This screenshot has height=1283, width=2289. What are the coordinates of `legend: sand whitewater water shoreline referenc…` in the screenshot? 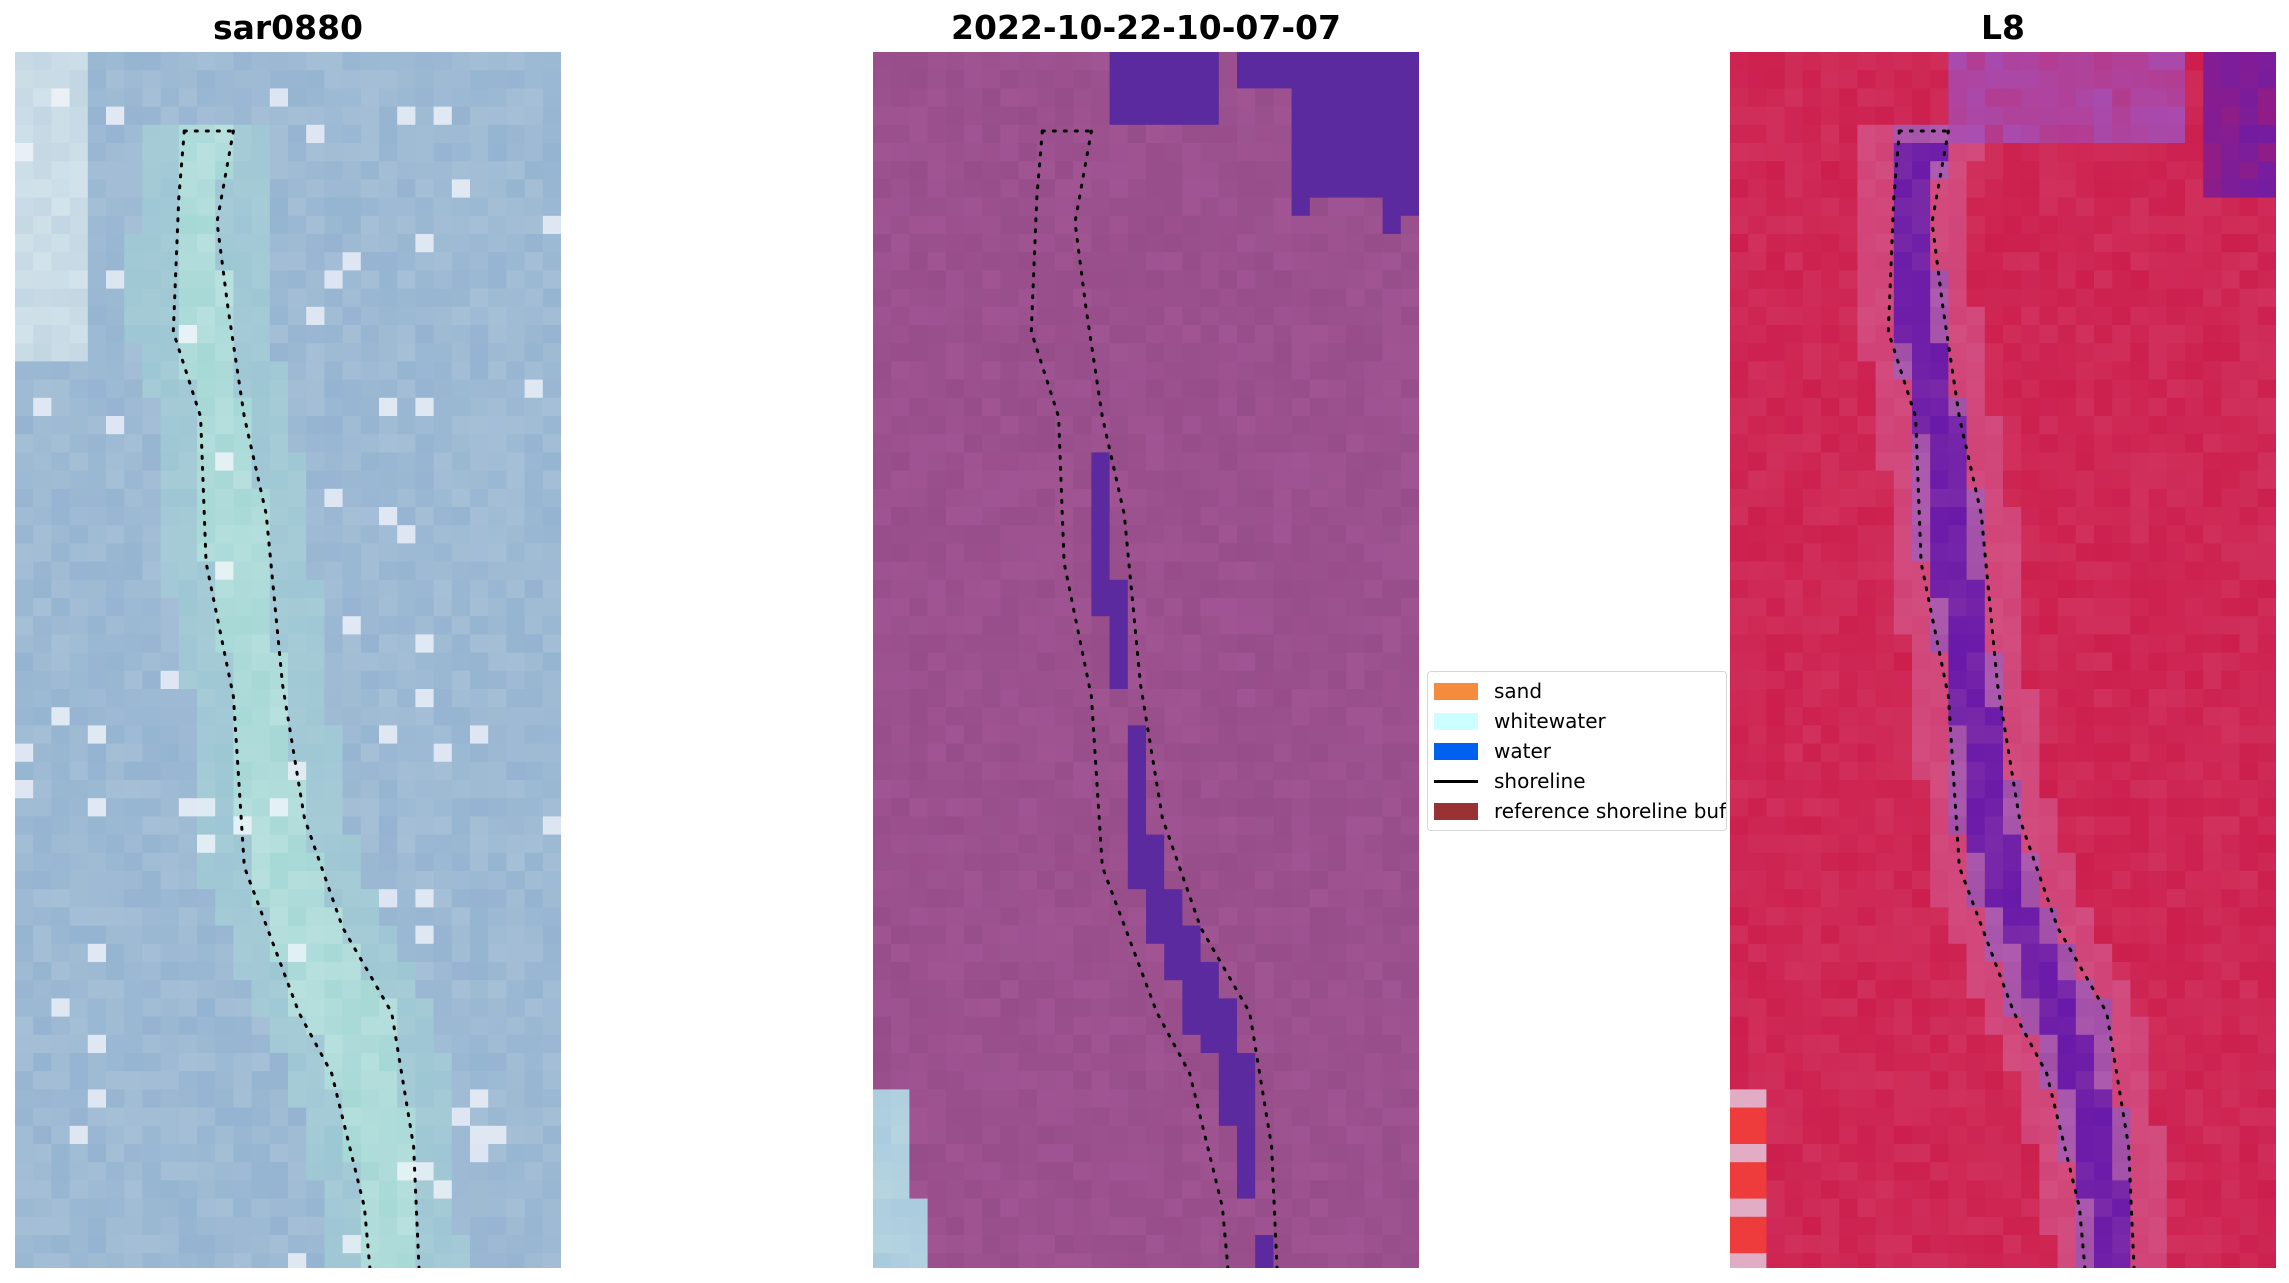 It's located at (1577, 751).